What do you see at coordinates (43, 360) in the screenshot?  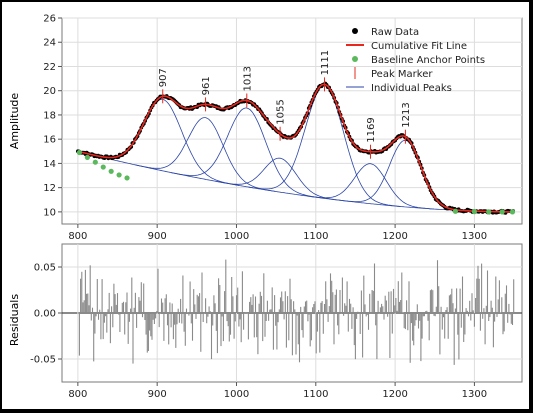 I see `y-tick-label: -0.05` at bounding box center [43, 360].